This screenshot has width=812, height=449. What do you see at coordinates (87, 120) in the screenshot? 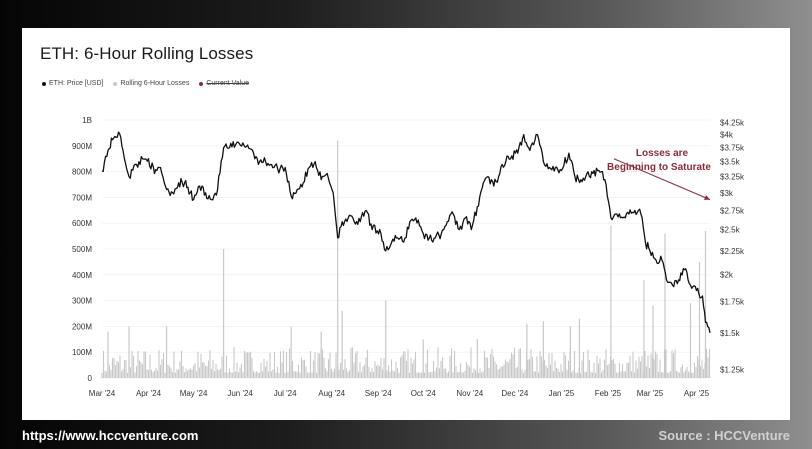
I see `y-left-tick-label: 1B` at bounding box center [87, 120].